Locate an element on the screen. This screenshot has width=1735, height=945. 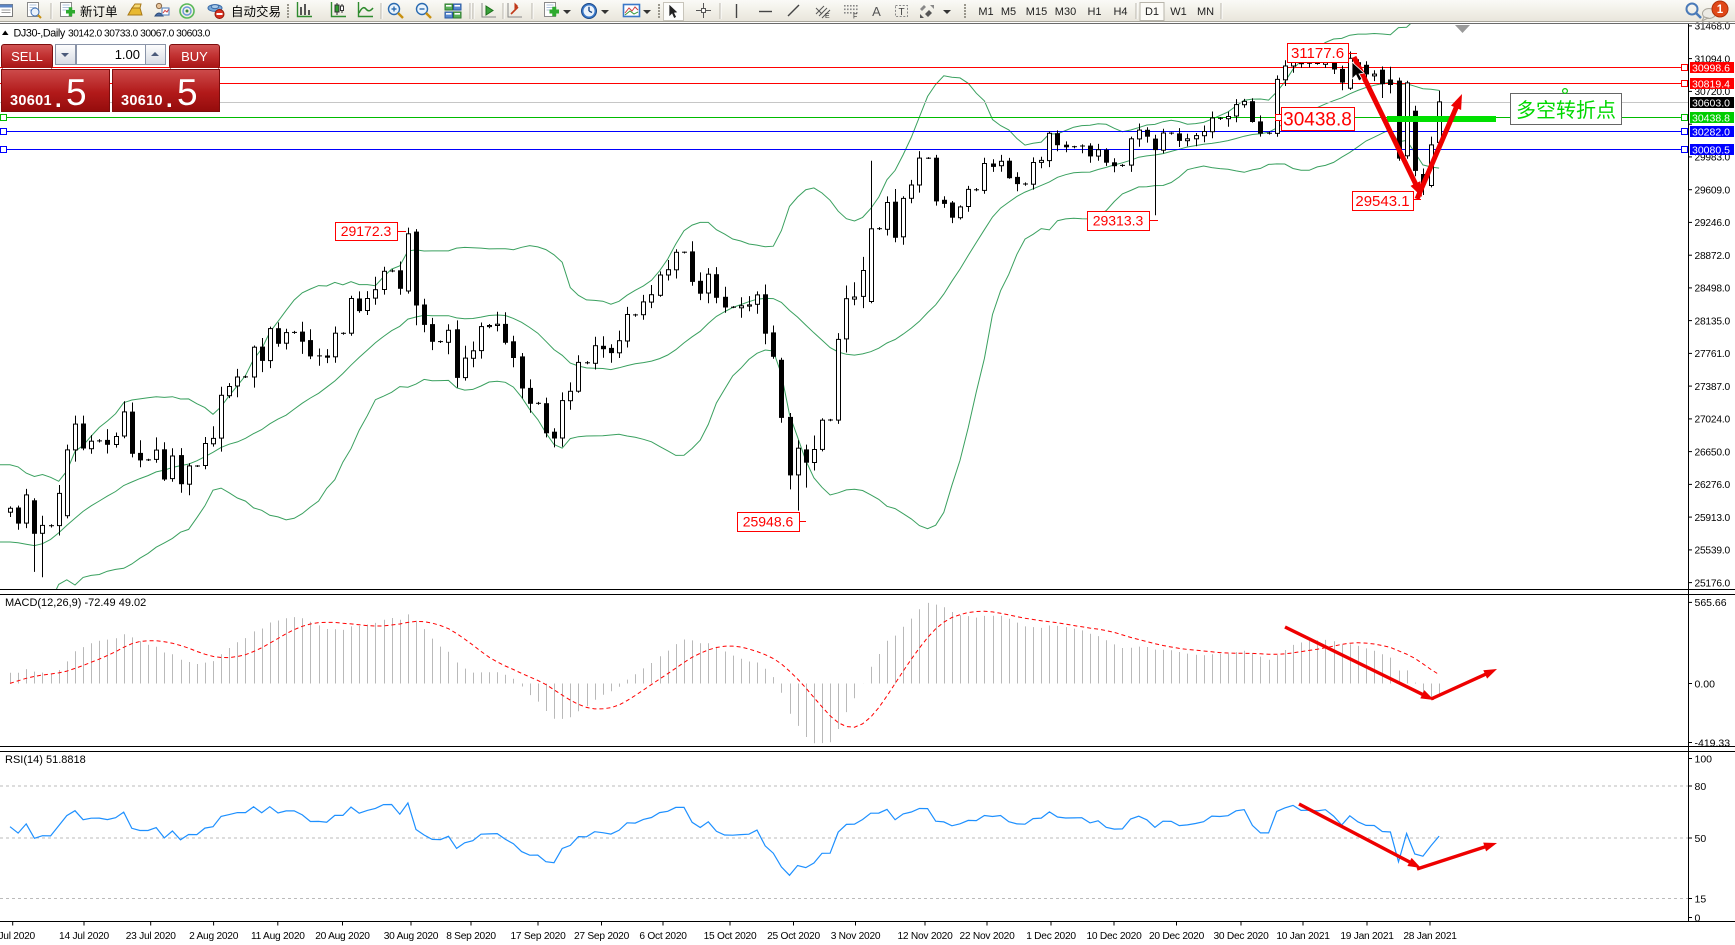
svg-text: 26650.0 is located at coordinates (1713, 452).